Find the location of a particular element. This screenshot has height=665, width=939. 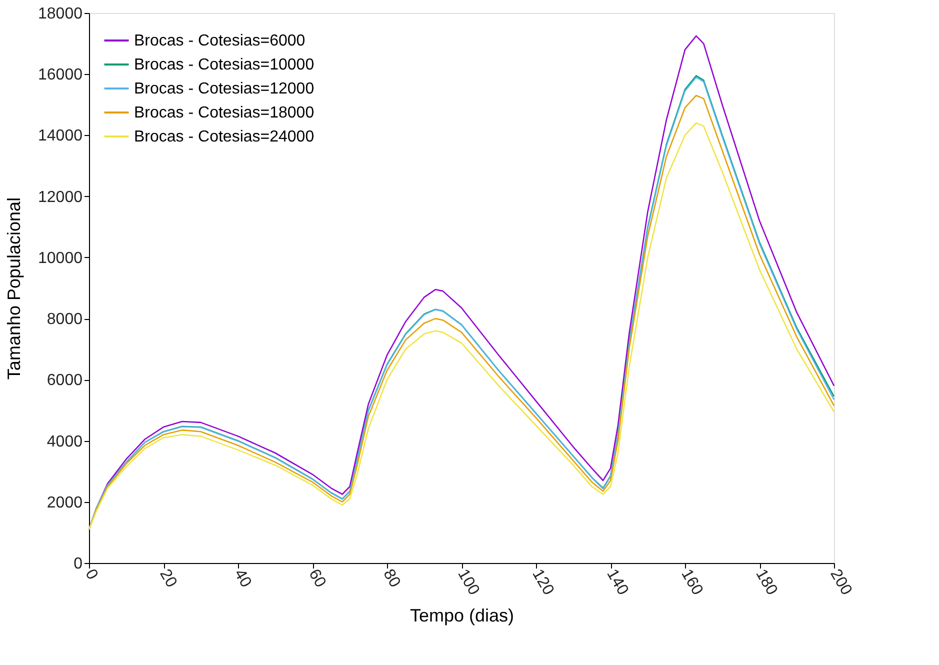

legend-label: Brocas - Cotesias=6000 is located at coordinates (220, 41).